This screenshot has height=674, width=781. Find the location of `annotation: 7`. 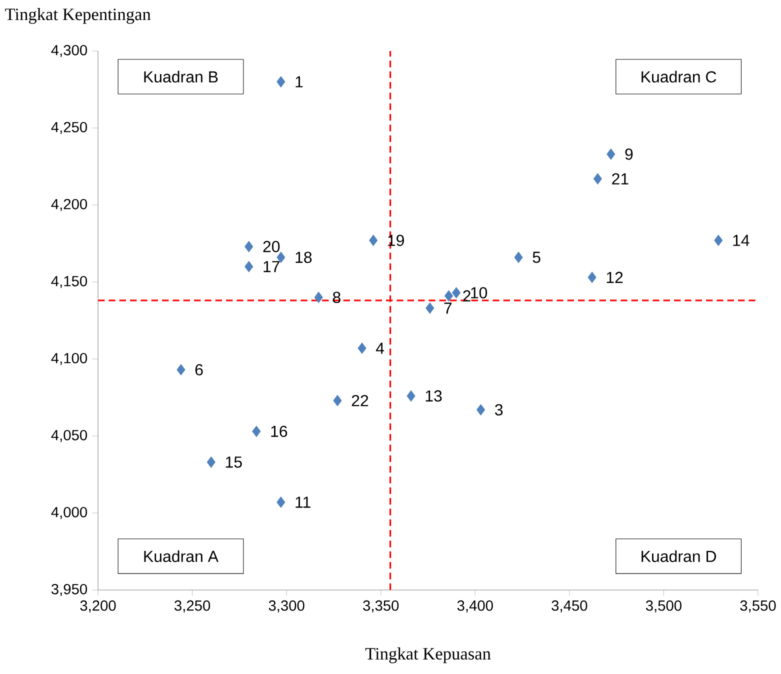

annotation: 7 is located at coordinates (448, 308).